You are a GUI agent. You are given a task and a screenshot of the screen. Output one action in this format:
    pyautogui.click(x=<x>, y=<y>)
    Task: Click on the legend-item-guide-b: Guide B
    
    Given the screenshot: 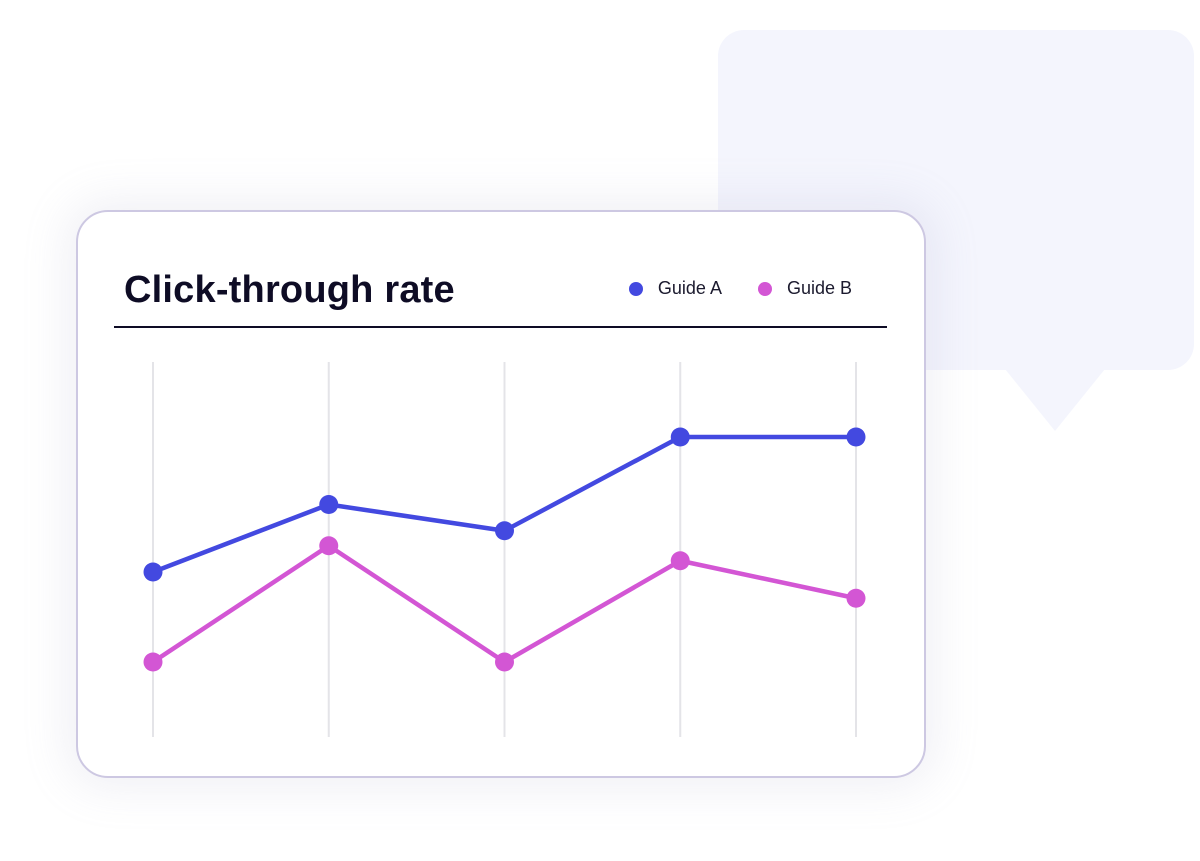 What is the action you would take?
    pyautogui.click(x=804, y=288)
    